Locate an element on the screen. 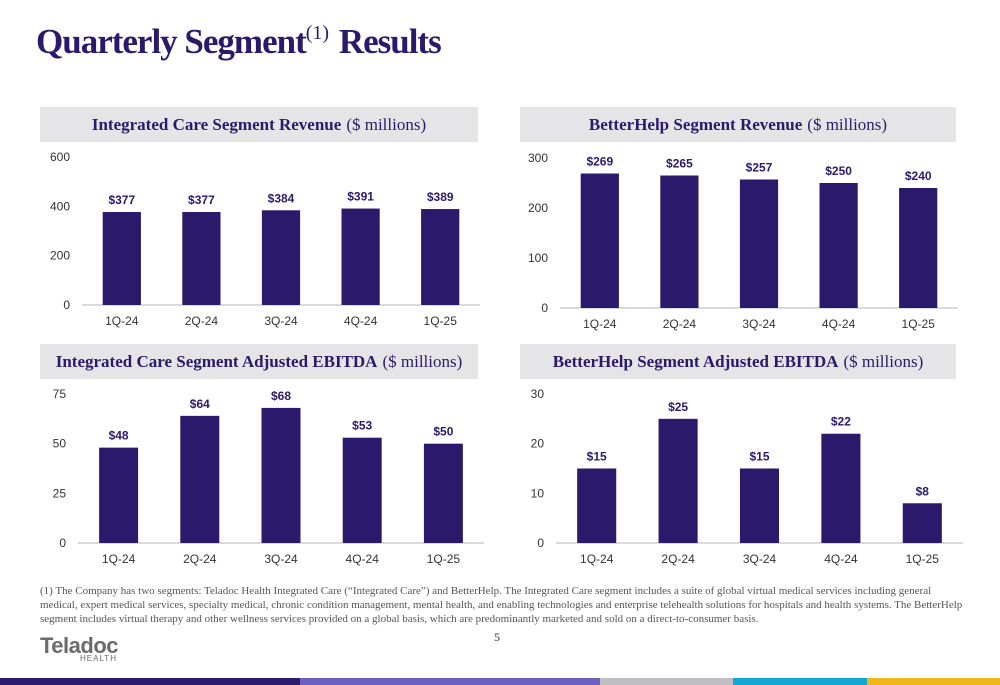  data-label: $240 is located at coordinates (918, 176).